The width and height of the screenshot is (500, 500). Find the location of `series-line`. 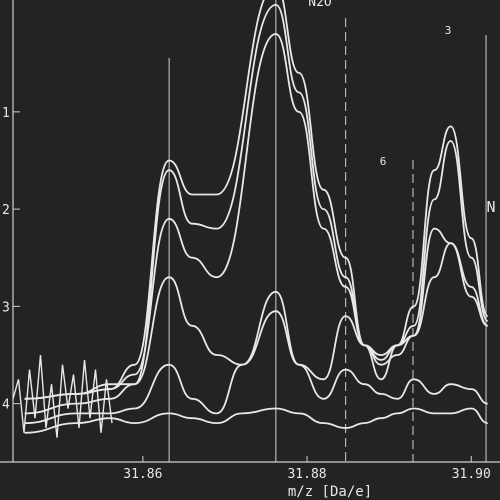

series-line is located at coordinates (256, 420).